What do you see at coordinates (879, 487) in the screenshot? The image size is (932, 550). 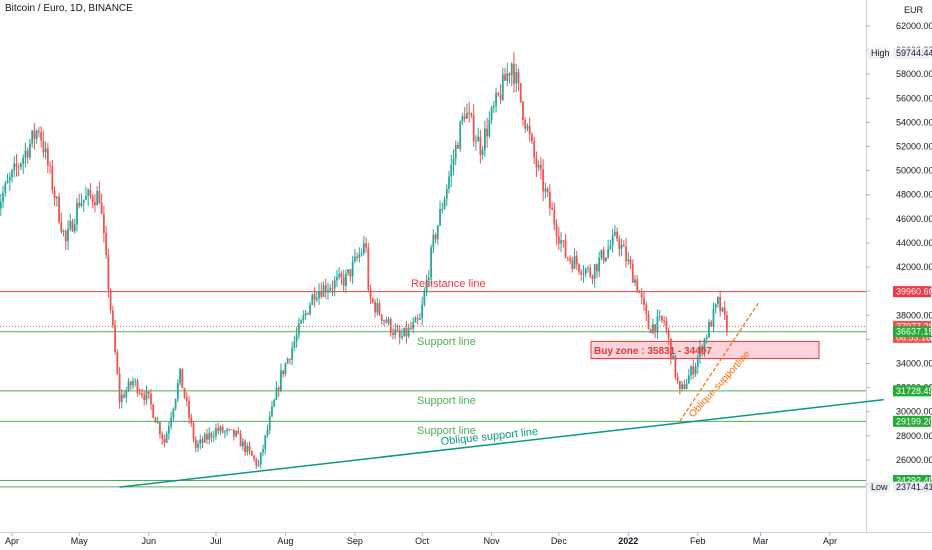 I see `price-tag-label-bg` at bounding box center [879, 487].